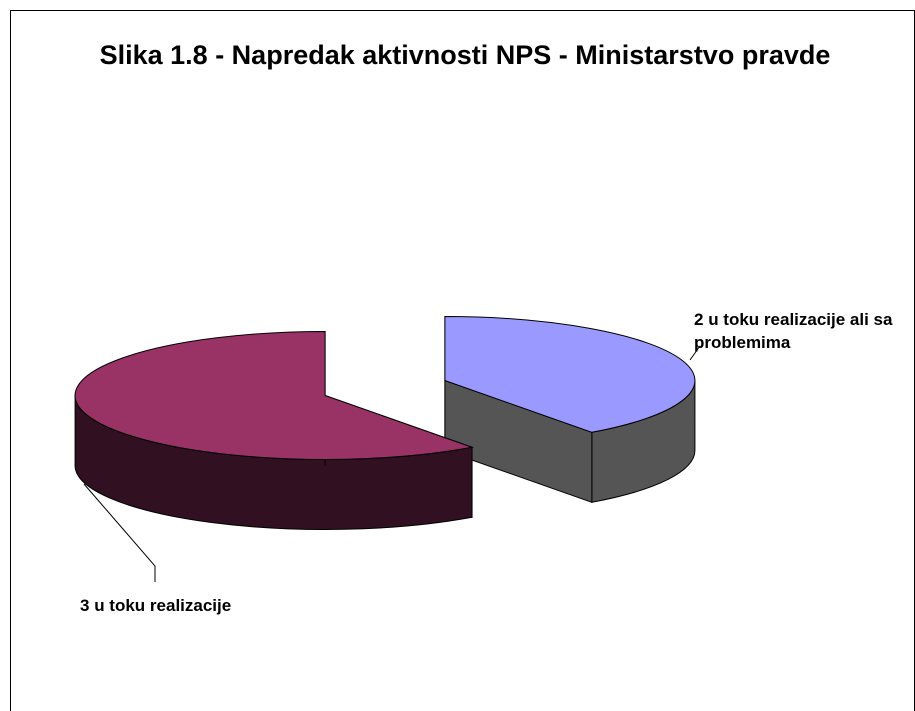 The width and height of the screenshot is (915, 711). What do you see at coordinates (85, 605) in the screenshot?
I see `value-label: 3` at bounding box center [85, 605].